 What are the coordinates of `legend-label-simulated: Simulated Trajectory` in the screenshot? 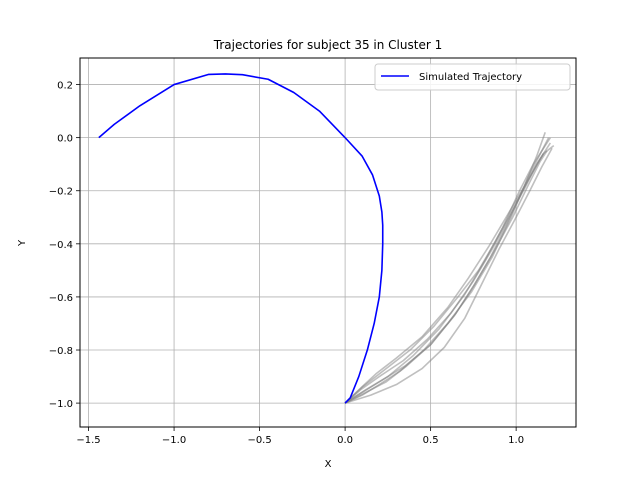 It's located at (470, 77).